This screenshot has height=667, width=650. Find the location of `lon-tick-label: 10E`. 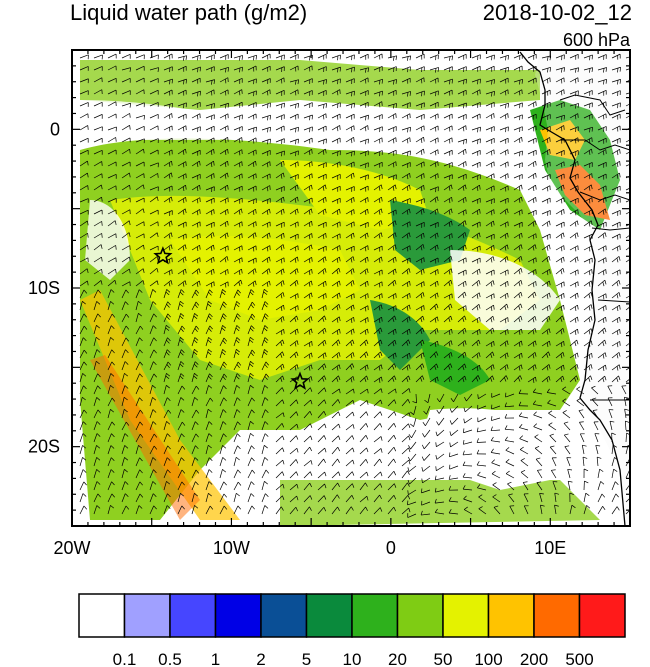

lon-tick-label: 10E is located at coordinates (550, 548).